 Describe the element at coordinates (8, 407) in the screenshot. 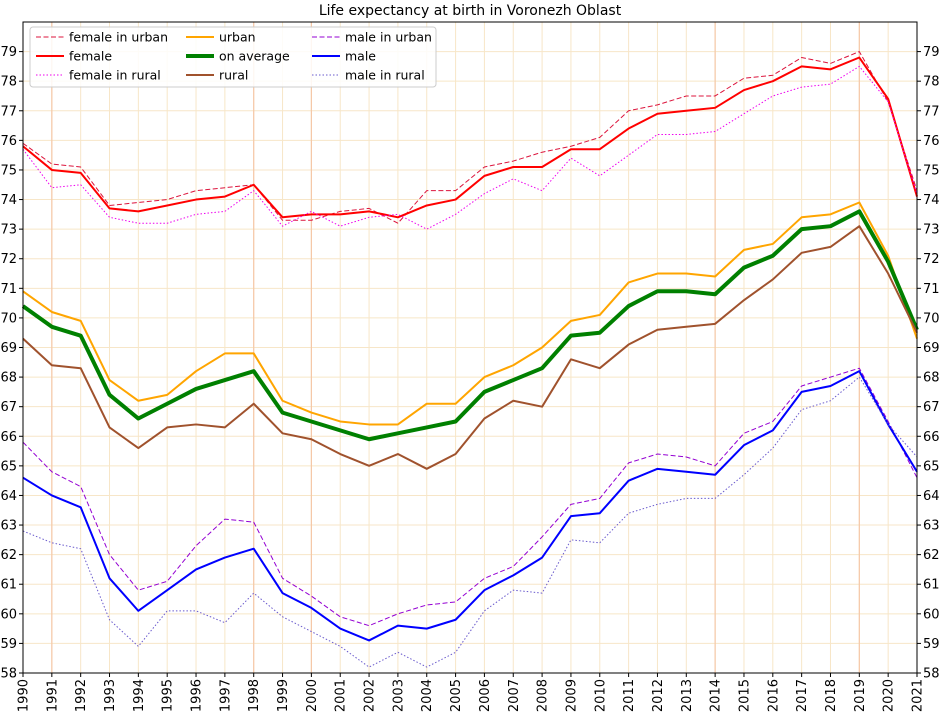

I see `y-tick-label-left: 67` at that location.